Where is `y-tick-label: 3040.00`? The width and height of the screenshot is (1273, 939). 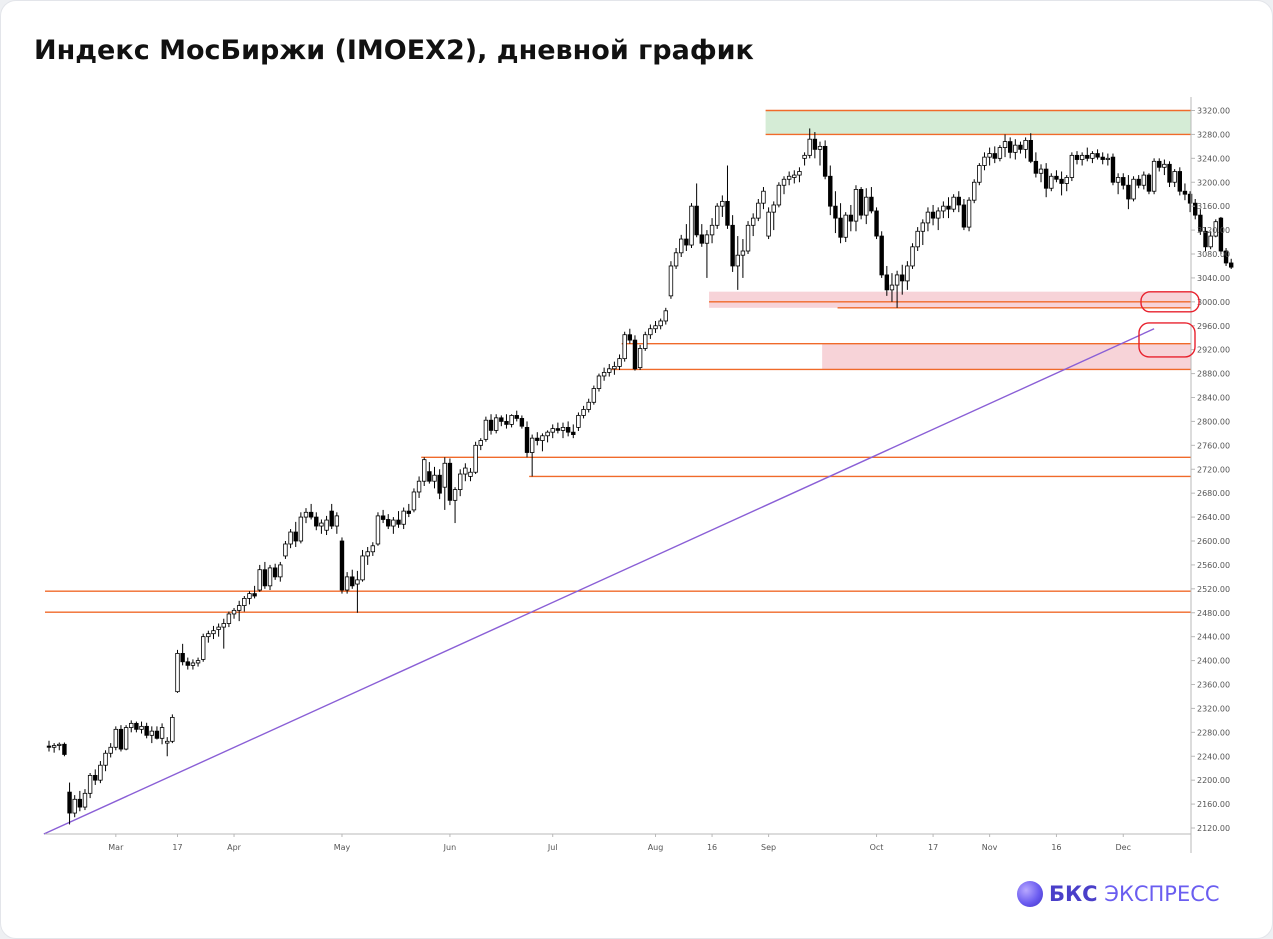 y-tick-label: 3040.00 is located at coordinates (1213, 278).